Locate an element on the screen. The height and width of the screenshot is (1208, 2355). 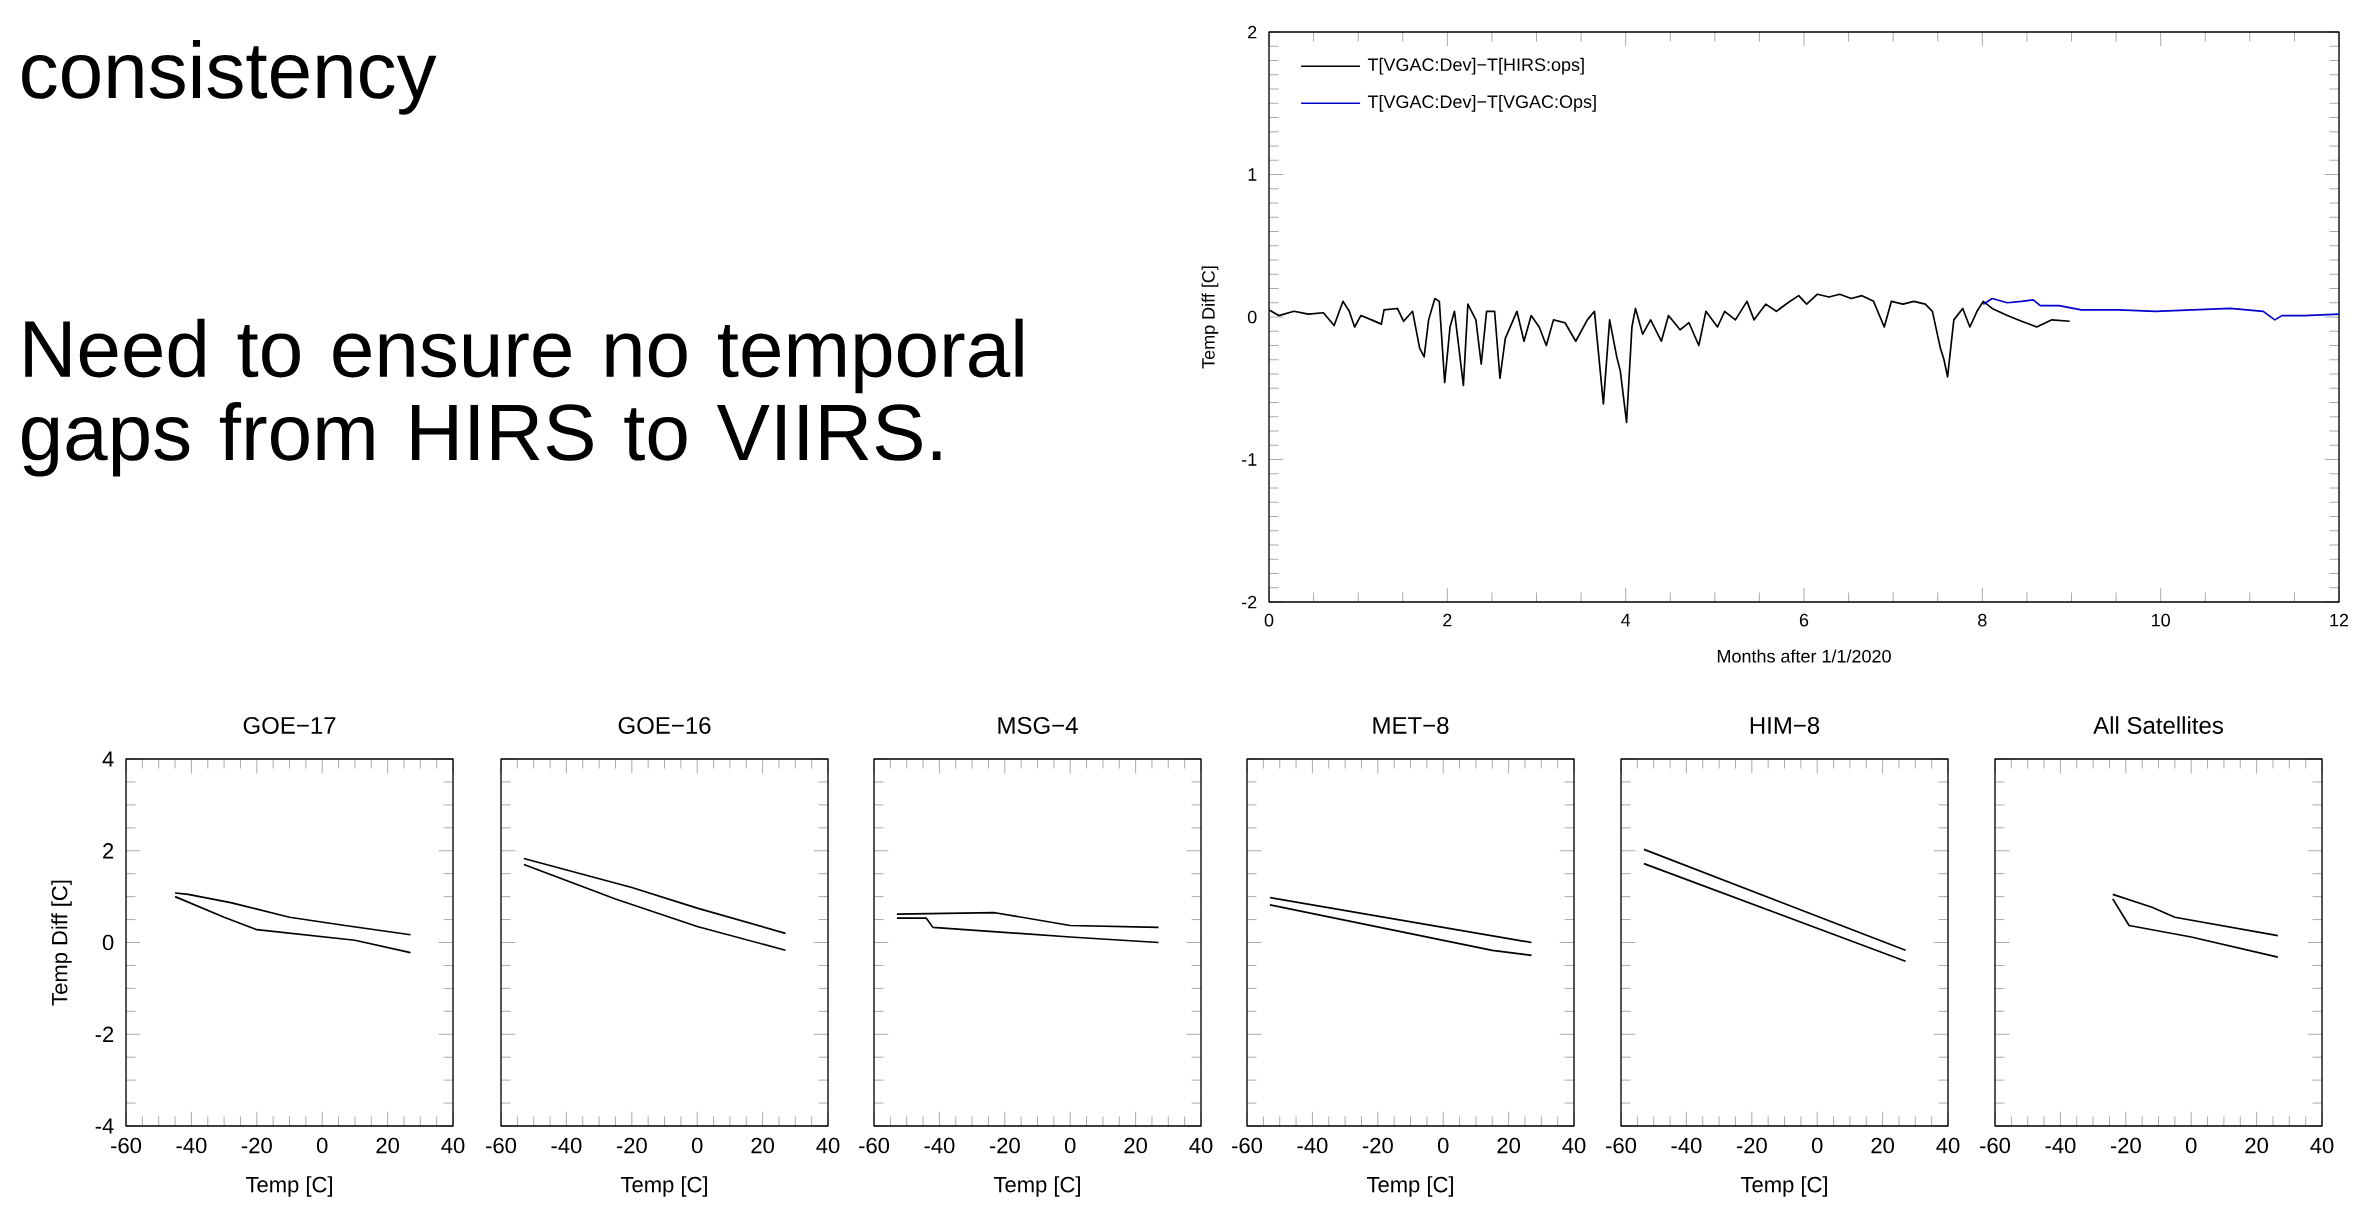
y-tick-label: 4 is located at coordinates (108, 759).